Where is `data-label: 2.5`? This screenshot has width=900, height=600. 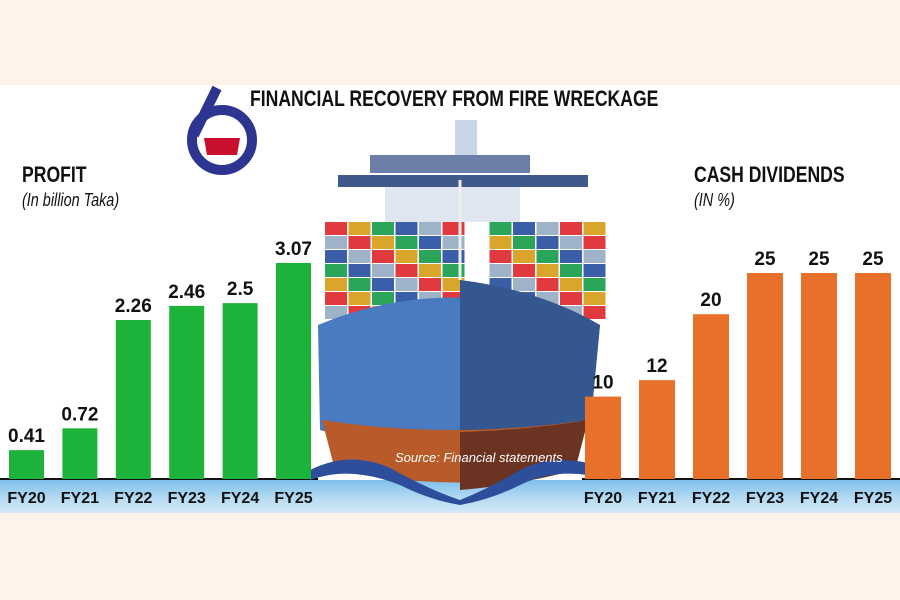 data-label: 2.5 is located at coordinates (240, 289).